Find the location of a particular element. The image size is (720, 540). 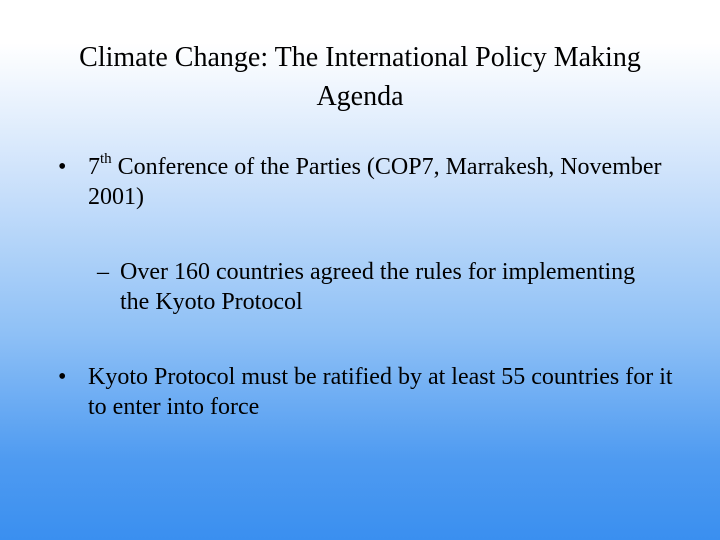

ordinal-suffix: th is located at coordinates (106, 159).